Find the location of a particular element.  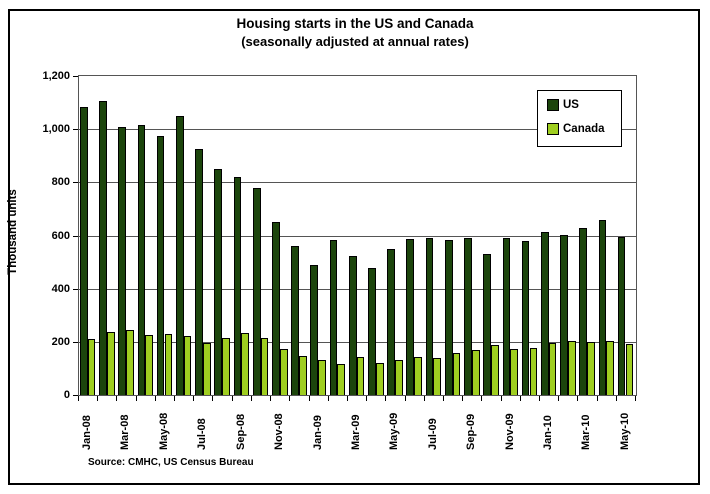

x-tick-label: Mar-09 is located at coordinates (355, 432).